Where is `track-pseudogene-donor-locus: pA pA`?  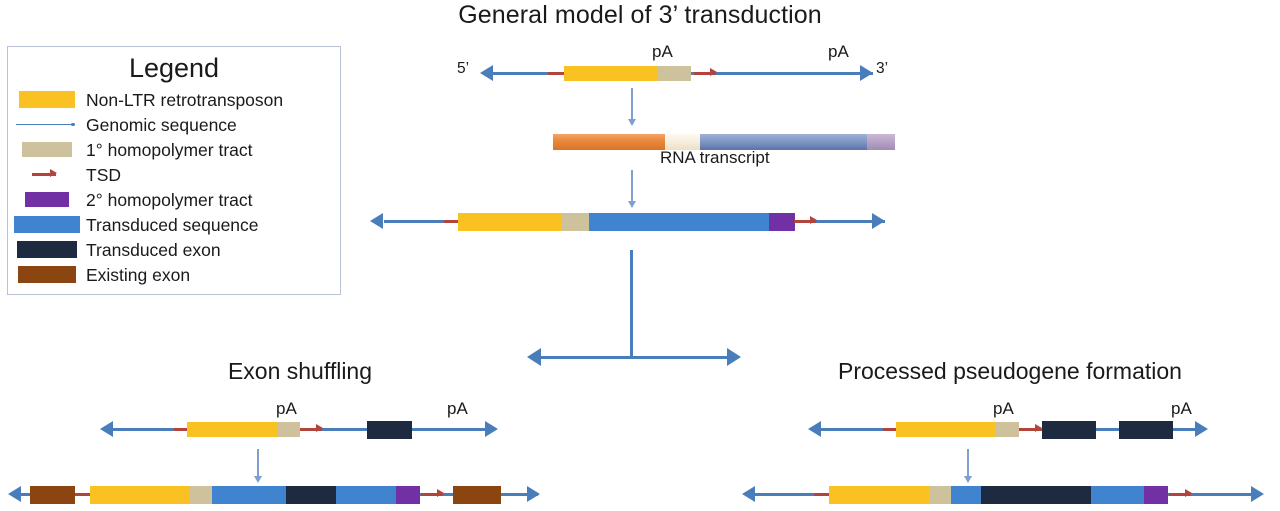 track-pseudogene-donor-locus: pA pA is located at coordinates (1008, 419).